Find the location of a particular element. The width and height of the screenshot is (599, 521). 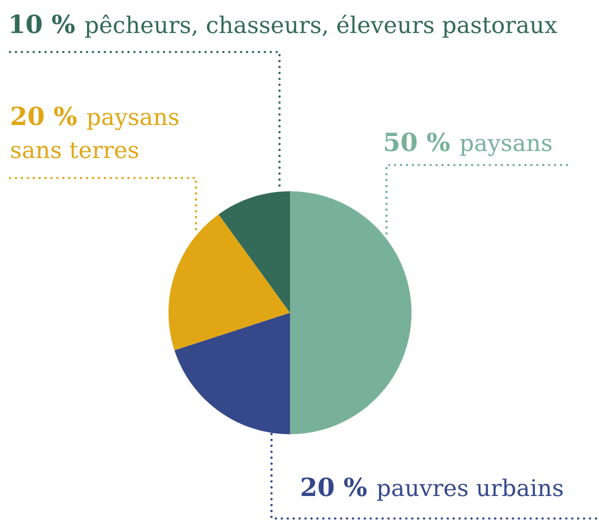

data-label: 50 % is located at coordinates (417, 142).